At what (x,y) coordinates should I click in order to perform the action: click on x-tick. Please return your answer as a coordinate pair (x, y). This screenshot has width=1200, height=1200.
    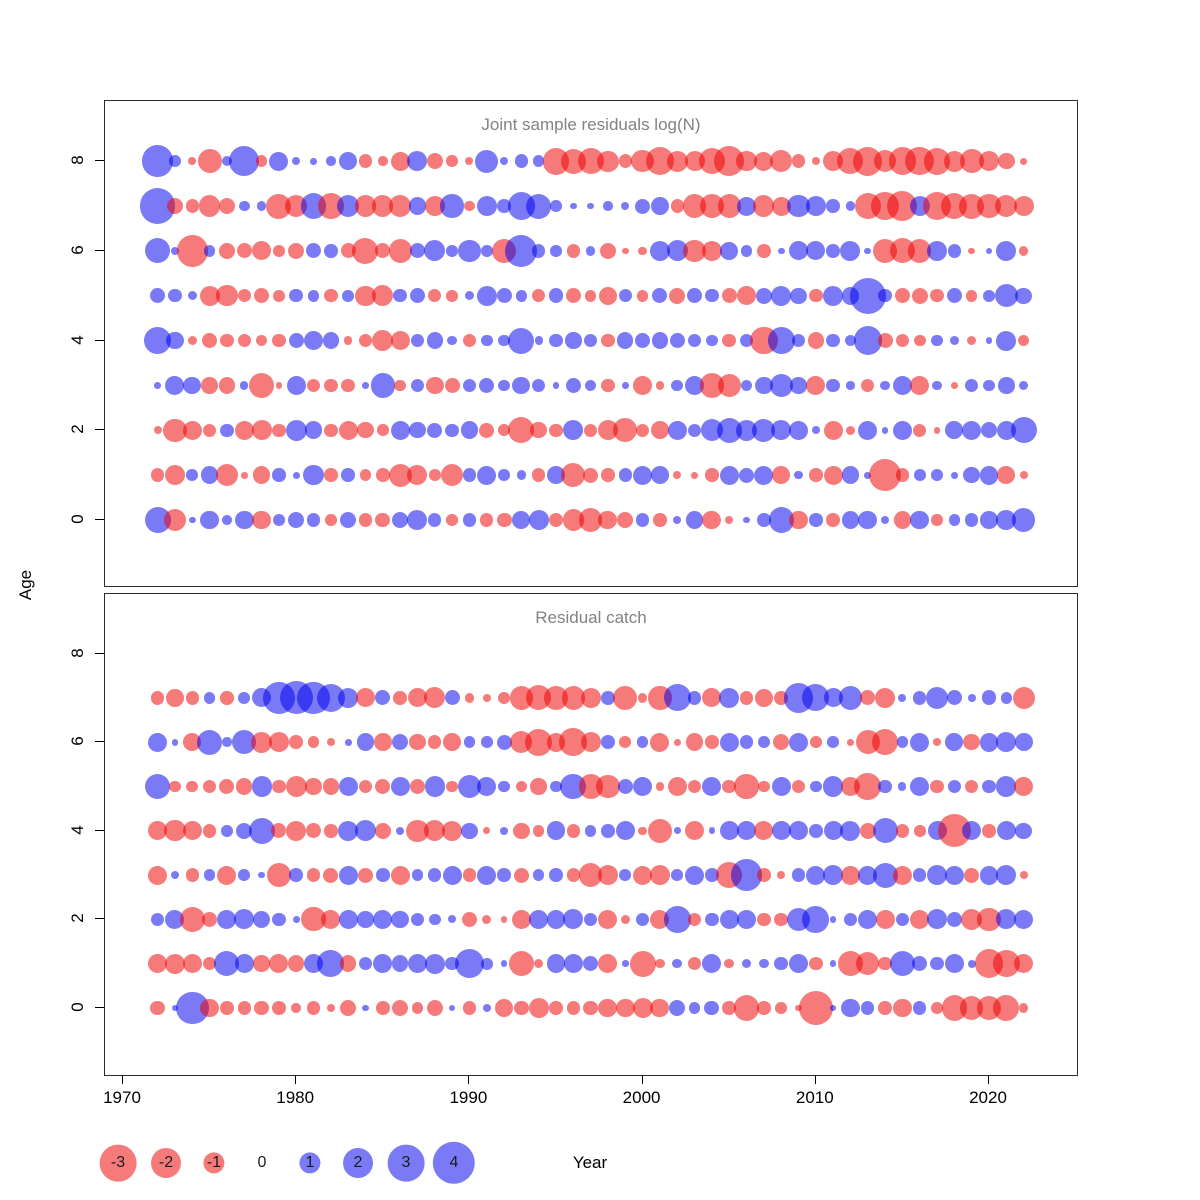
    Looking at the image, I should click on (642, 1079).